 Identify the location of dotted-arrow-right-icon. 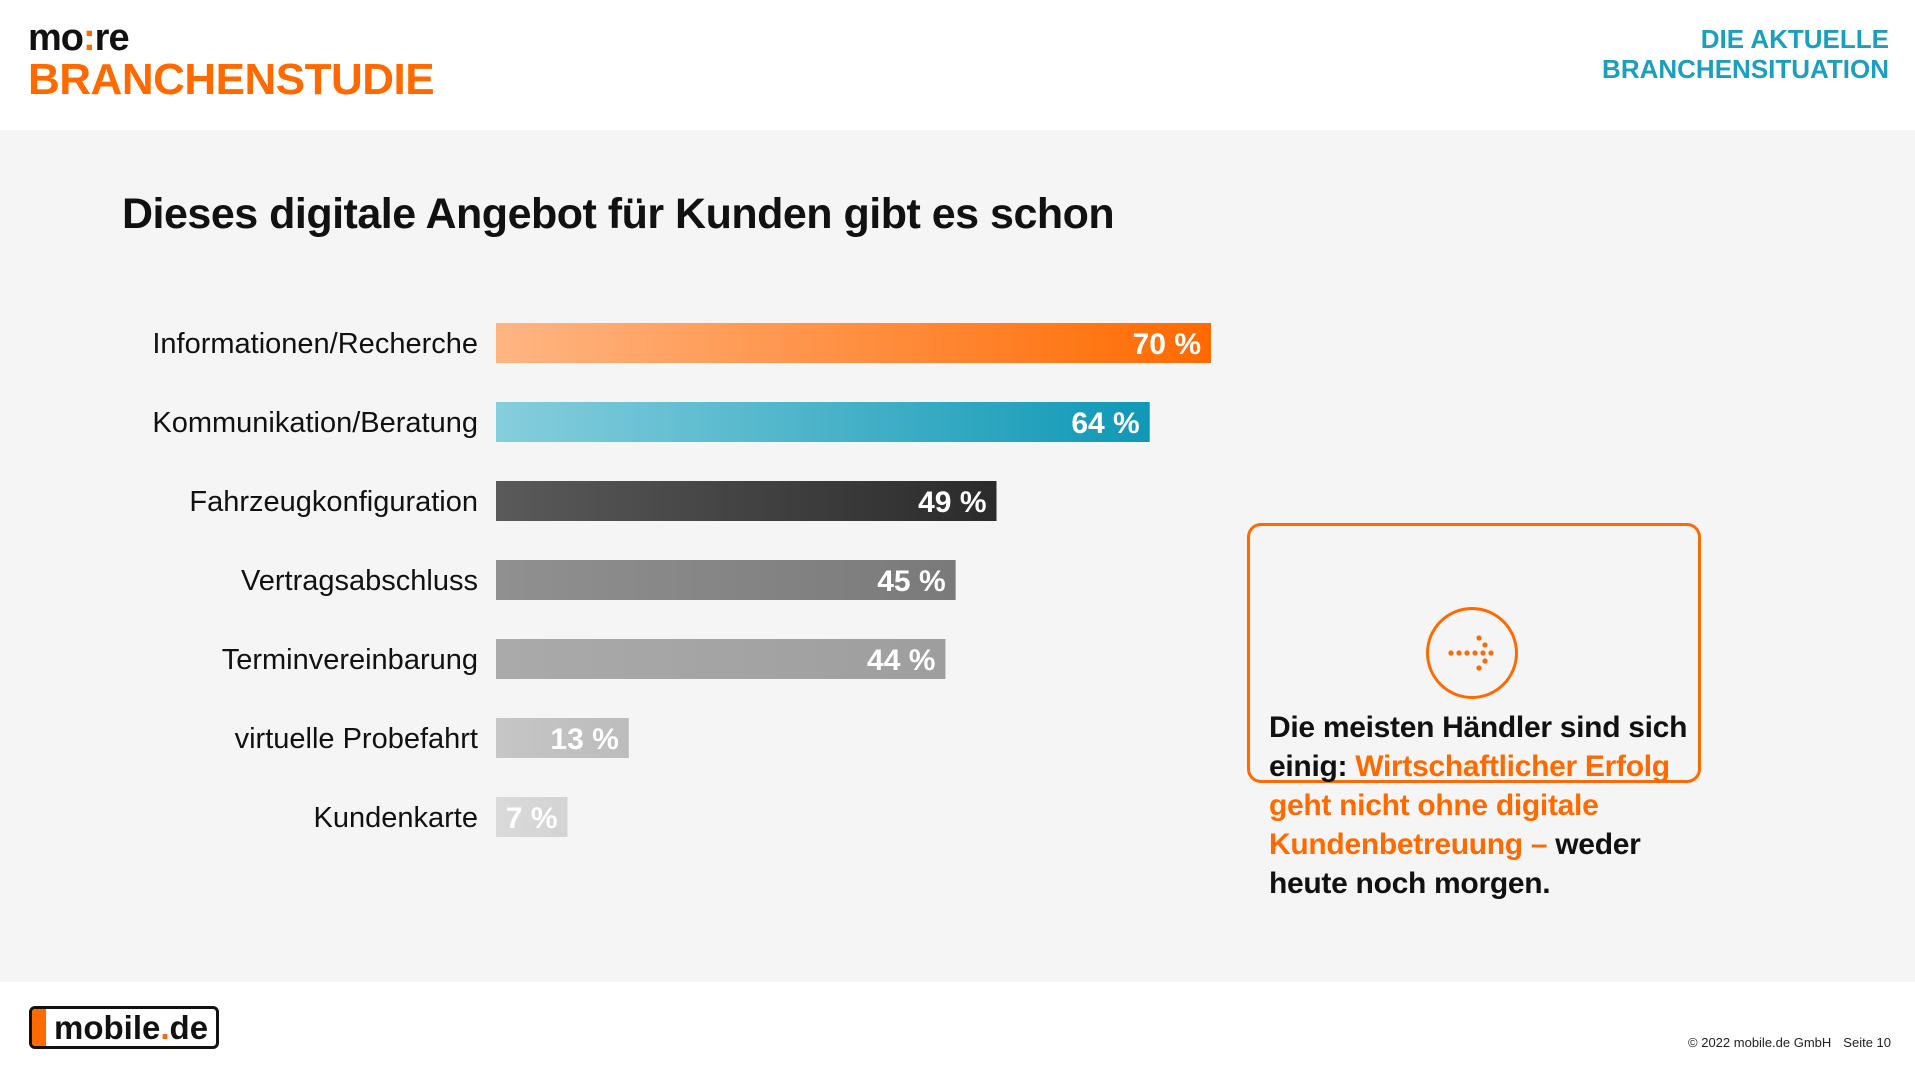
(1471, 653).